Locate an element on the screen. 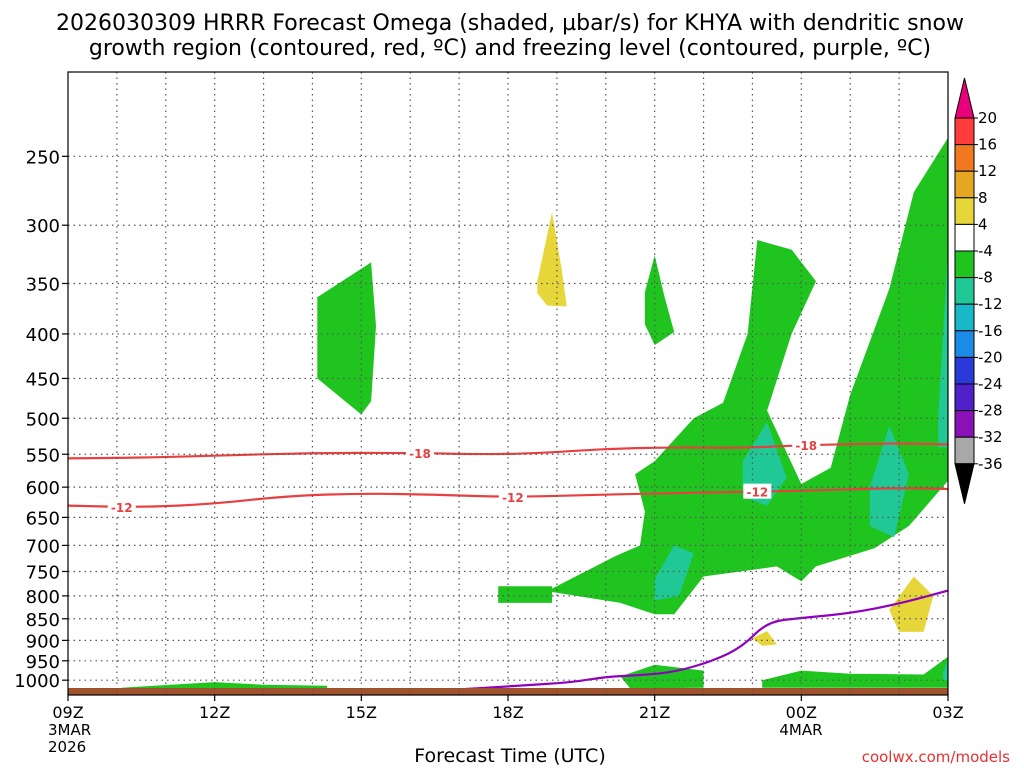  color-bar-label: -12 is located at coordinates (990, 304).